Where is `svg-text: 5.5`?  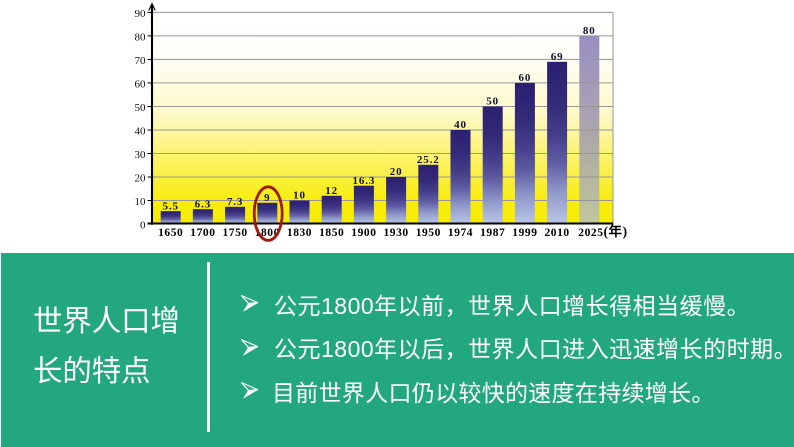
svg-text: 5.5 is located at coordinates (170, 206).